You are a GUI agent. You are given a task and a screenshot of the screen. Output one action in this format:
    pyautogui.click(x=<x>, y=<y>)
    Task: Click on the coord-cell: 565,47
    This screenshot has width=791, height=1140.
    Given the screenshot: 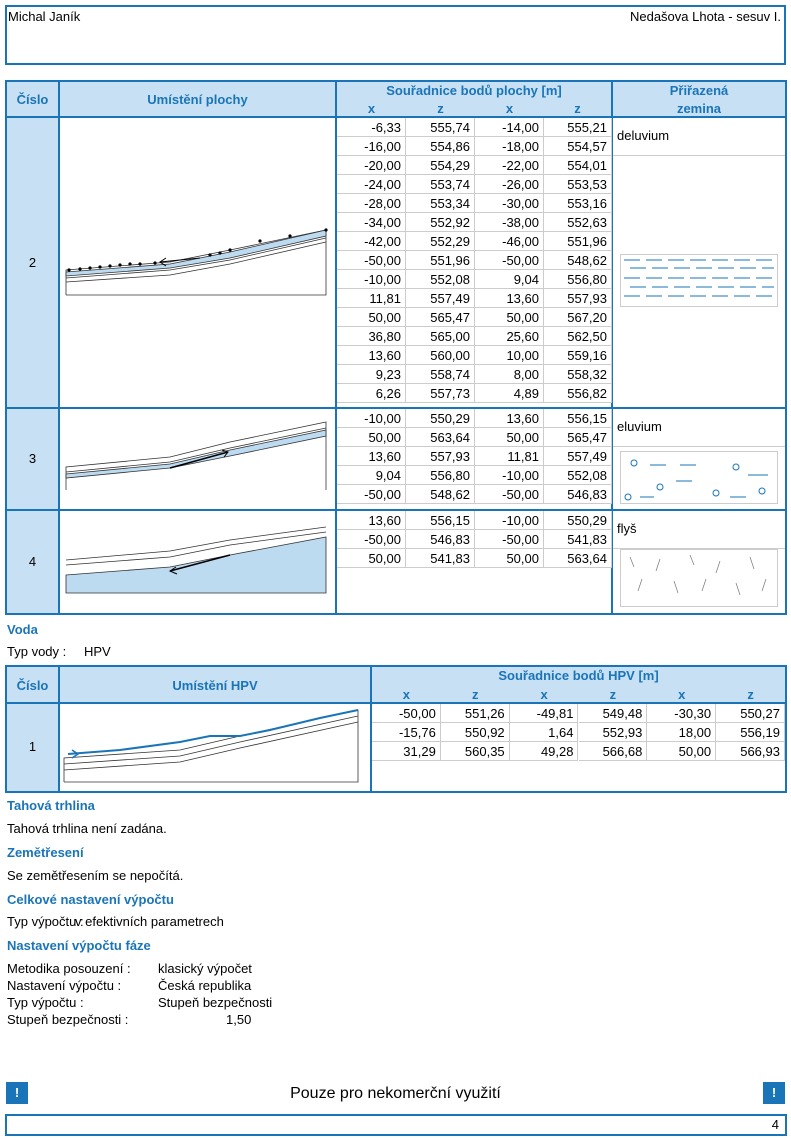 What is the action you would take?
    pyautogui.click(x=440, y=317)
    